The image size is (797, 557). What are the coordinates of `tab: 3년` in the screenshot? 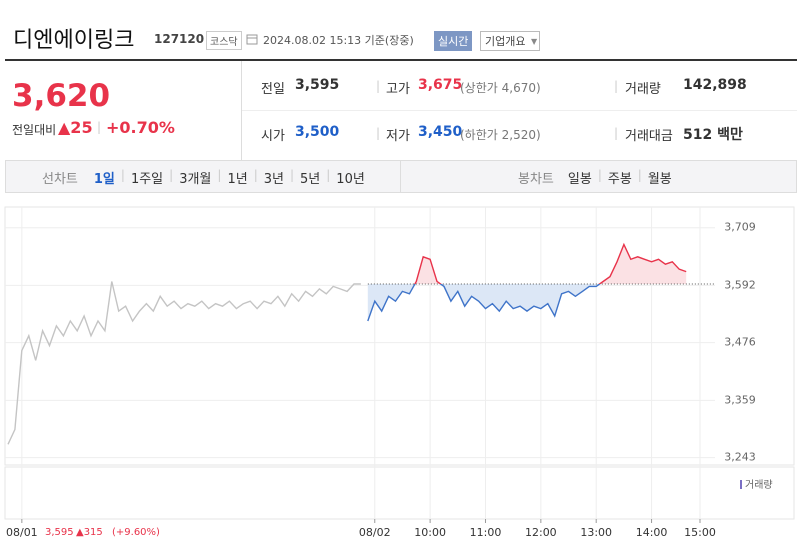 It's located at (273, 179).